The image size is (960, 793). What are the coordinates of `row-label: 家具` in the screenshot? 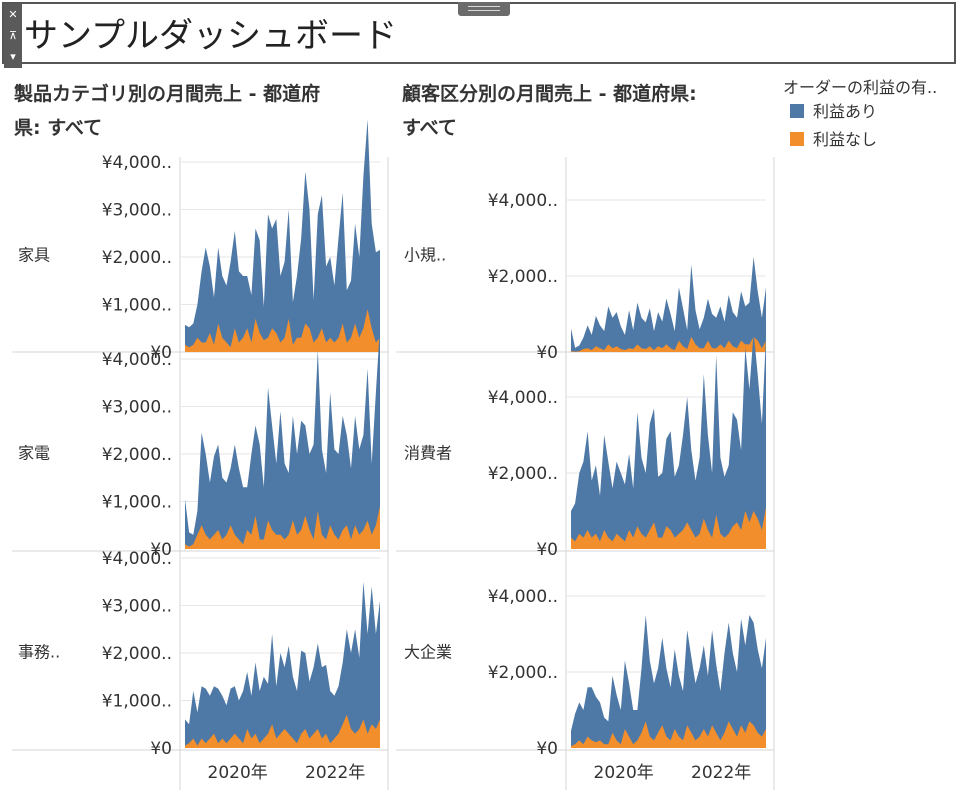 It's located at (34, 255).